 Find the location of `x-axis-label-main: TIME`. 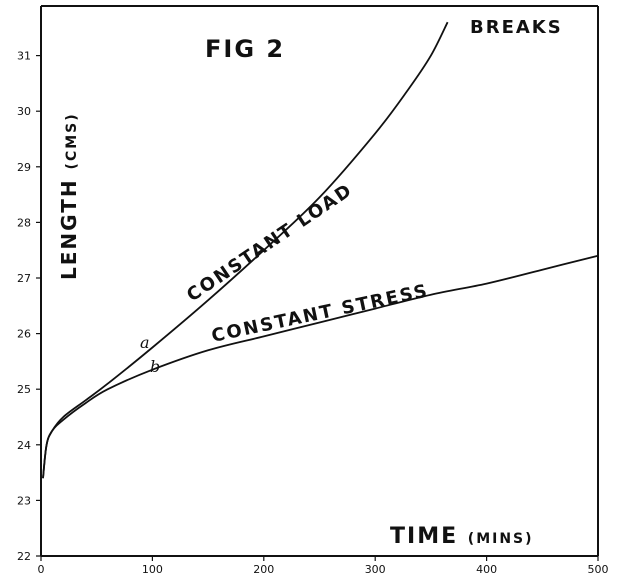

x-axis-label-main: TIME is located at coordinates (424, 536).